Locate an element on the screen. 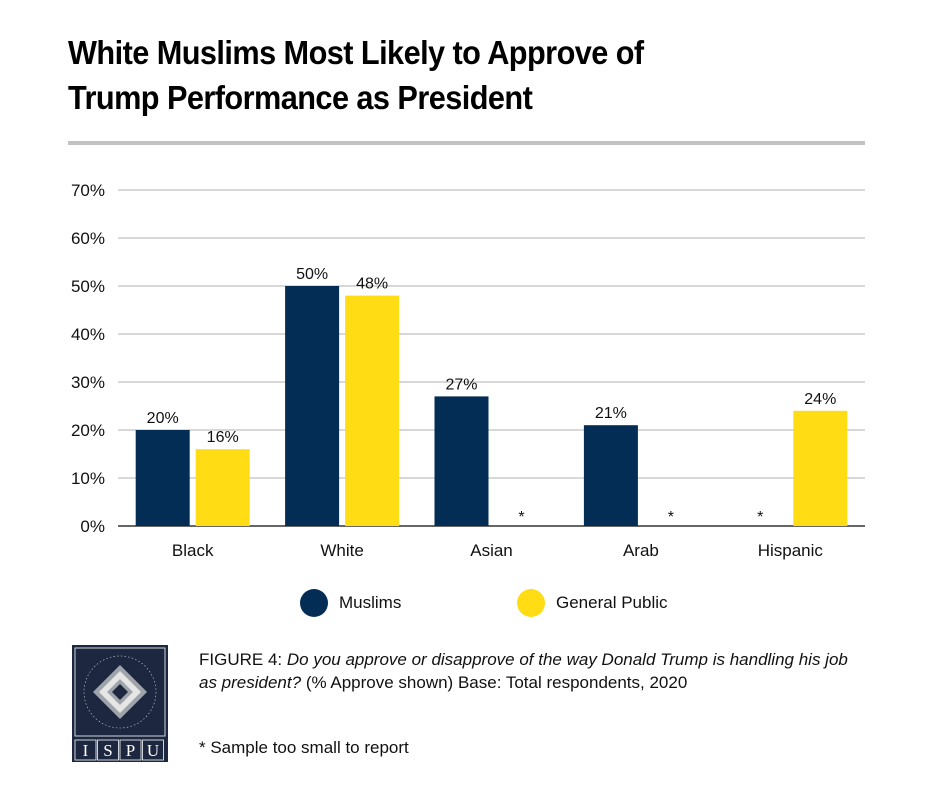 The image size is (941, 789). x-axis-ticks: Black White Asian Arab Hispanic is located at coordinates (497, 550).